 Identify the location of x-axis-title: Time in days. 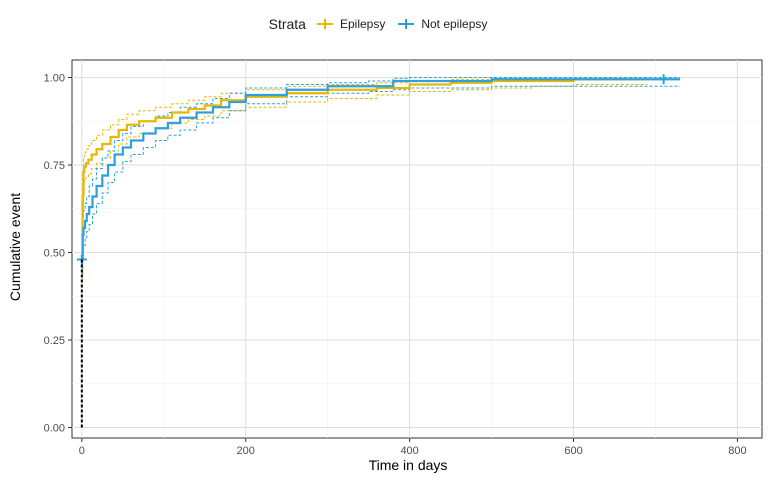
(408, 465).